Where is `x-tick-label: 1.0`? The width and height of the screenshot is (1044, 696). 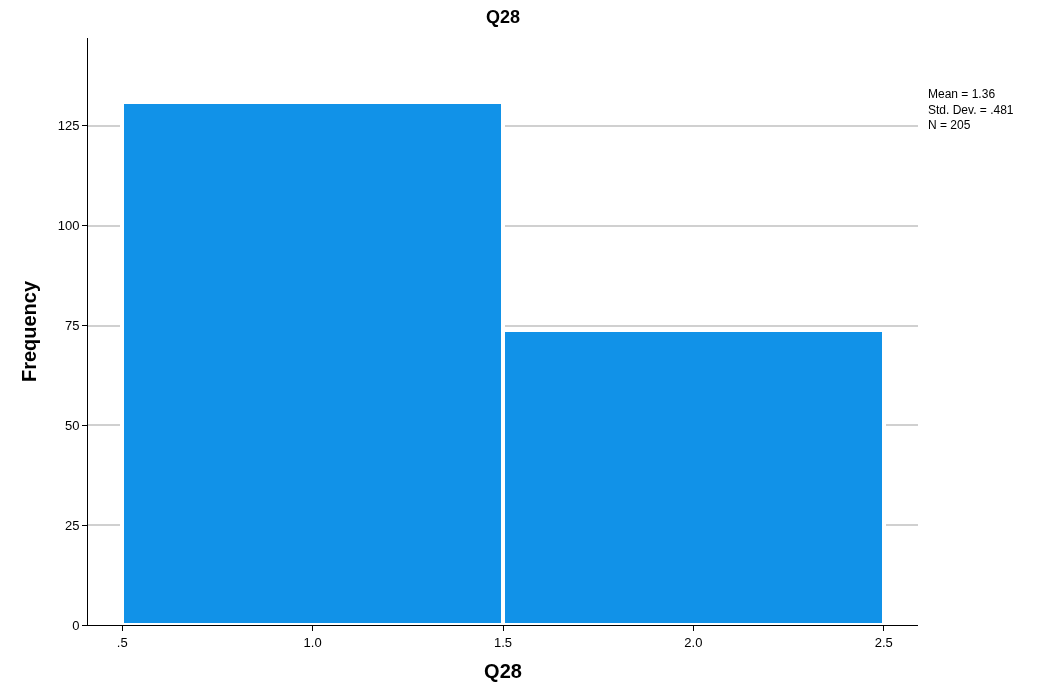
x-tick-label: 1.0 is located at coordinates (312, 642).